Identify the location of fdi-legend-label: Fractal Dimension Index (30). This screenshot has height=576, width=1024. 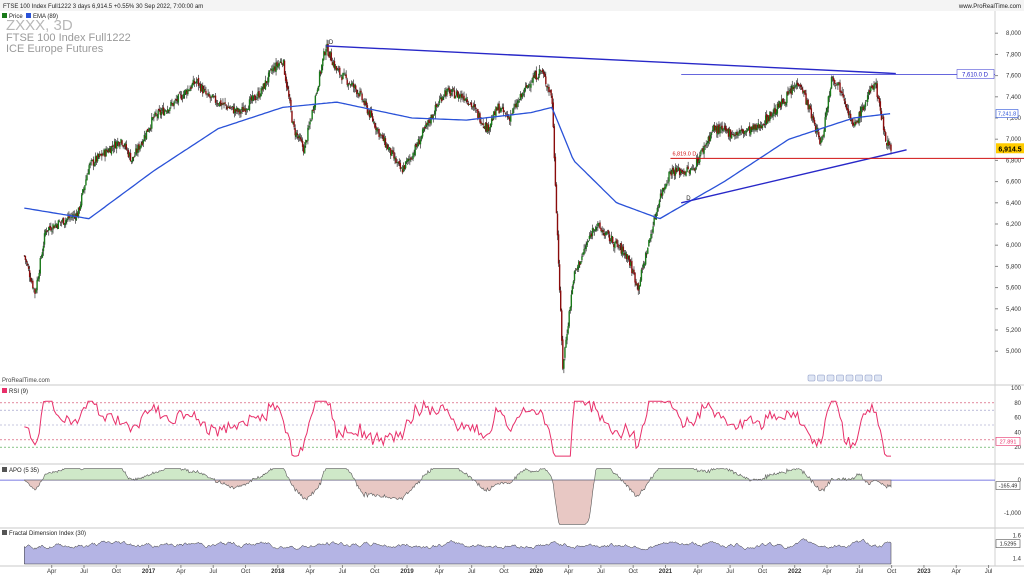
(47, 534).